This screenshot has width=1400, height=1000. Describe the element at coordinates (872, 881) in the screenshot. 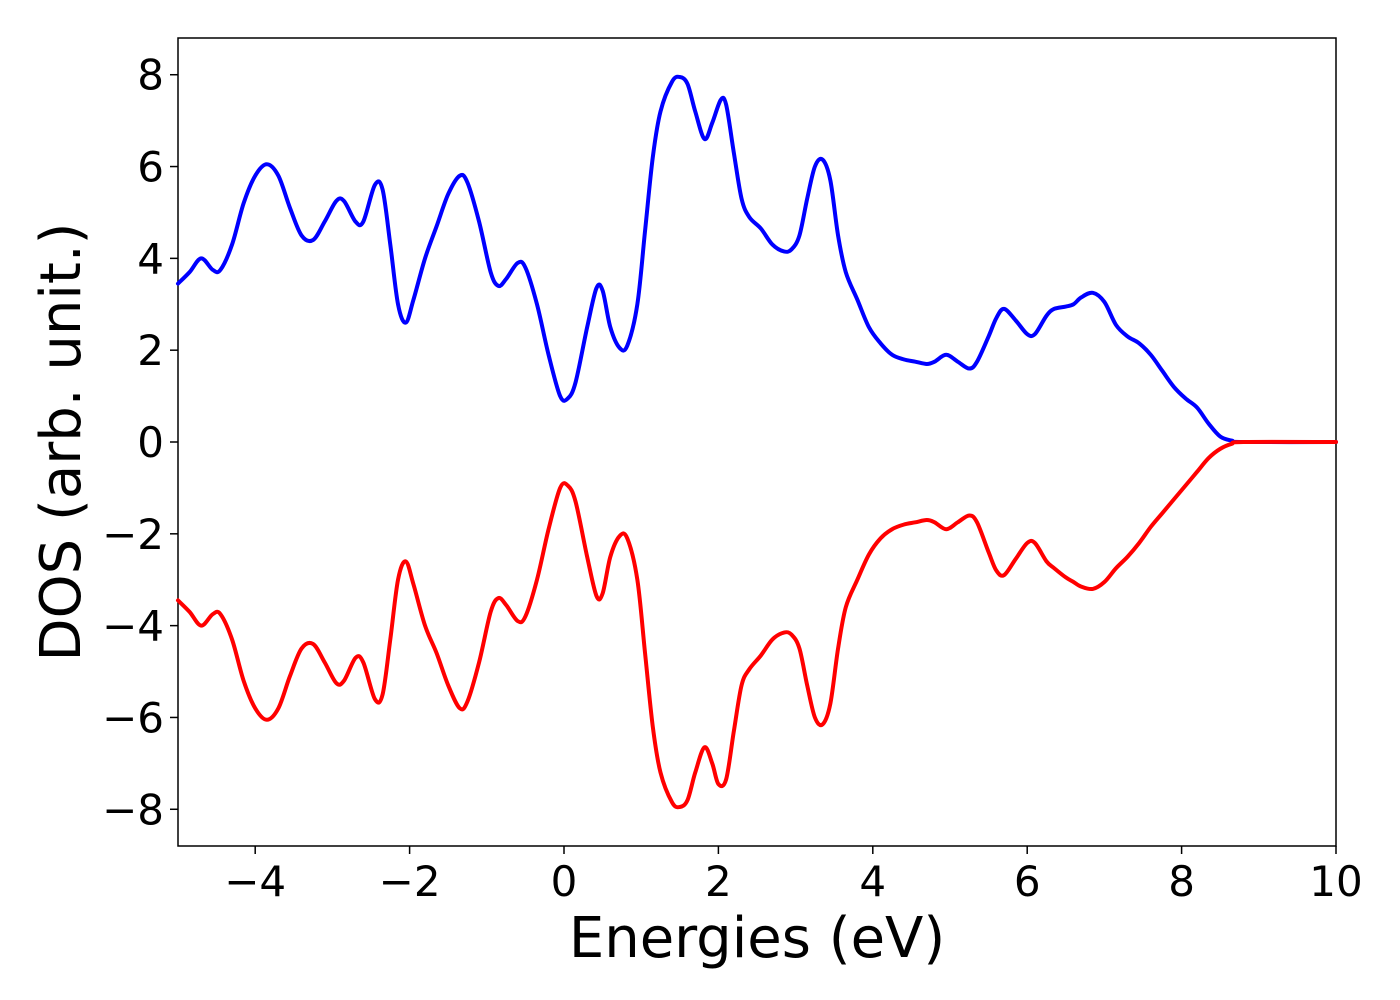

I see `x-tick-label: 4` at that location.